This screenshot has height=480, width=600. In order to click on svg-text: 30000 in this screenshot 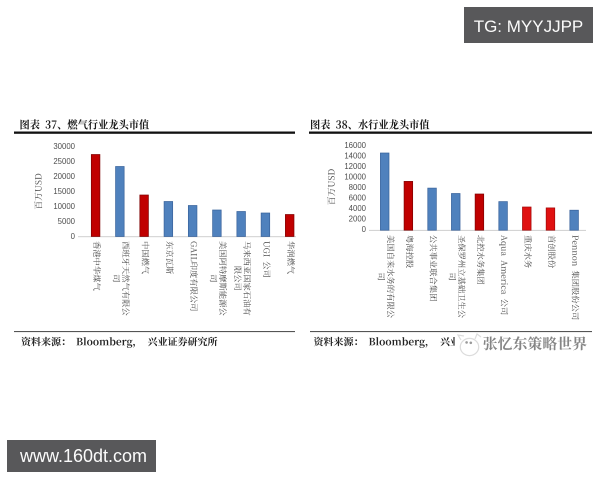, I will do `click(64, 146)`.